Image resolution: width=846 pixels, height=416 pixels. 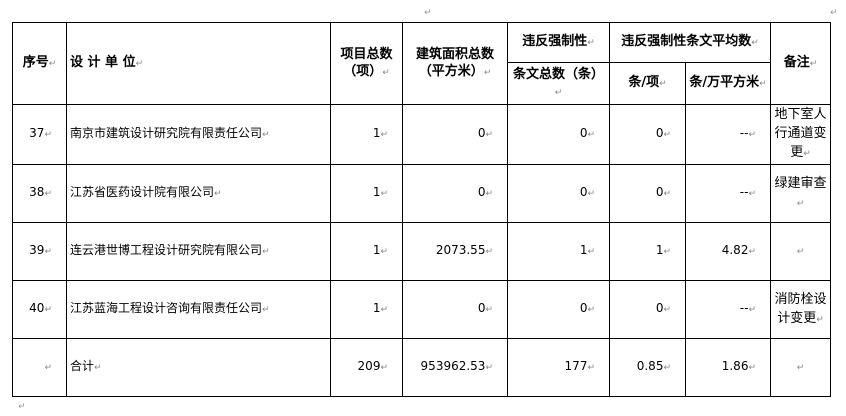 What do you see at coordinates (800, 193) in the screenshot?
I see `cell-remark: 绿建审查` at bounding box center [800, 193].